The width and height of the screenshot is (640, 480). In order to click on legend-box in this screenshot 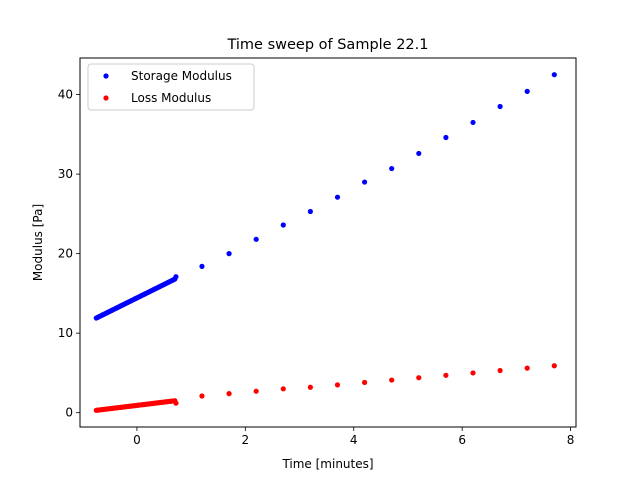, I will do `click(171, 87)`.